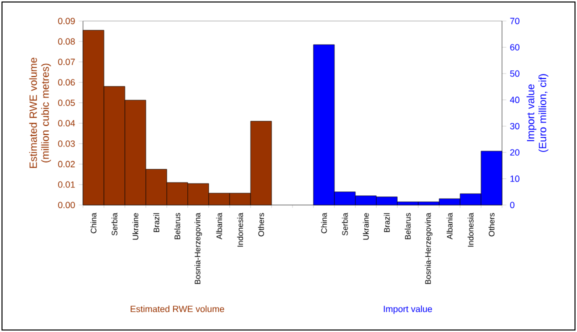 This screenshot has width=577, height=332. What do you see at coordinates (515, 152) in the screenshot?
I see `y2-tick-label: 20` at bounding box center [515, 152].